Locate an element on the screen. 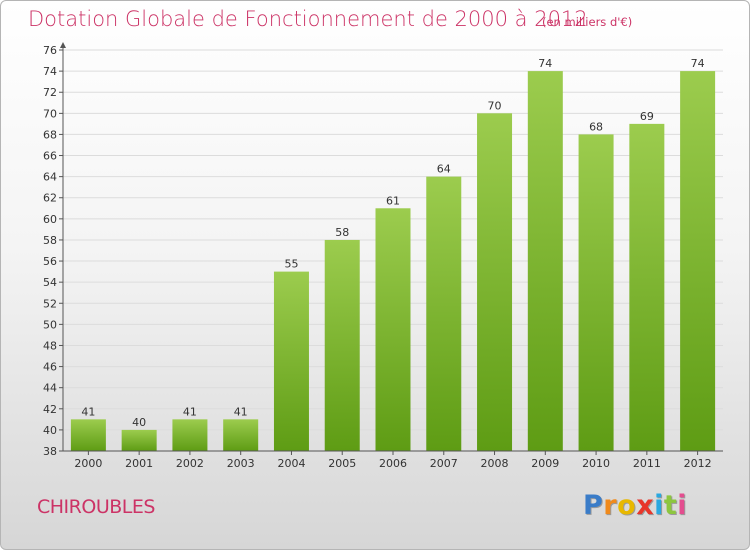  y-tick-label: 48 is located at coordinates (50, 345).